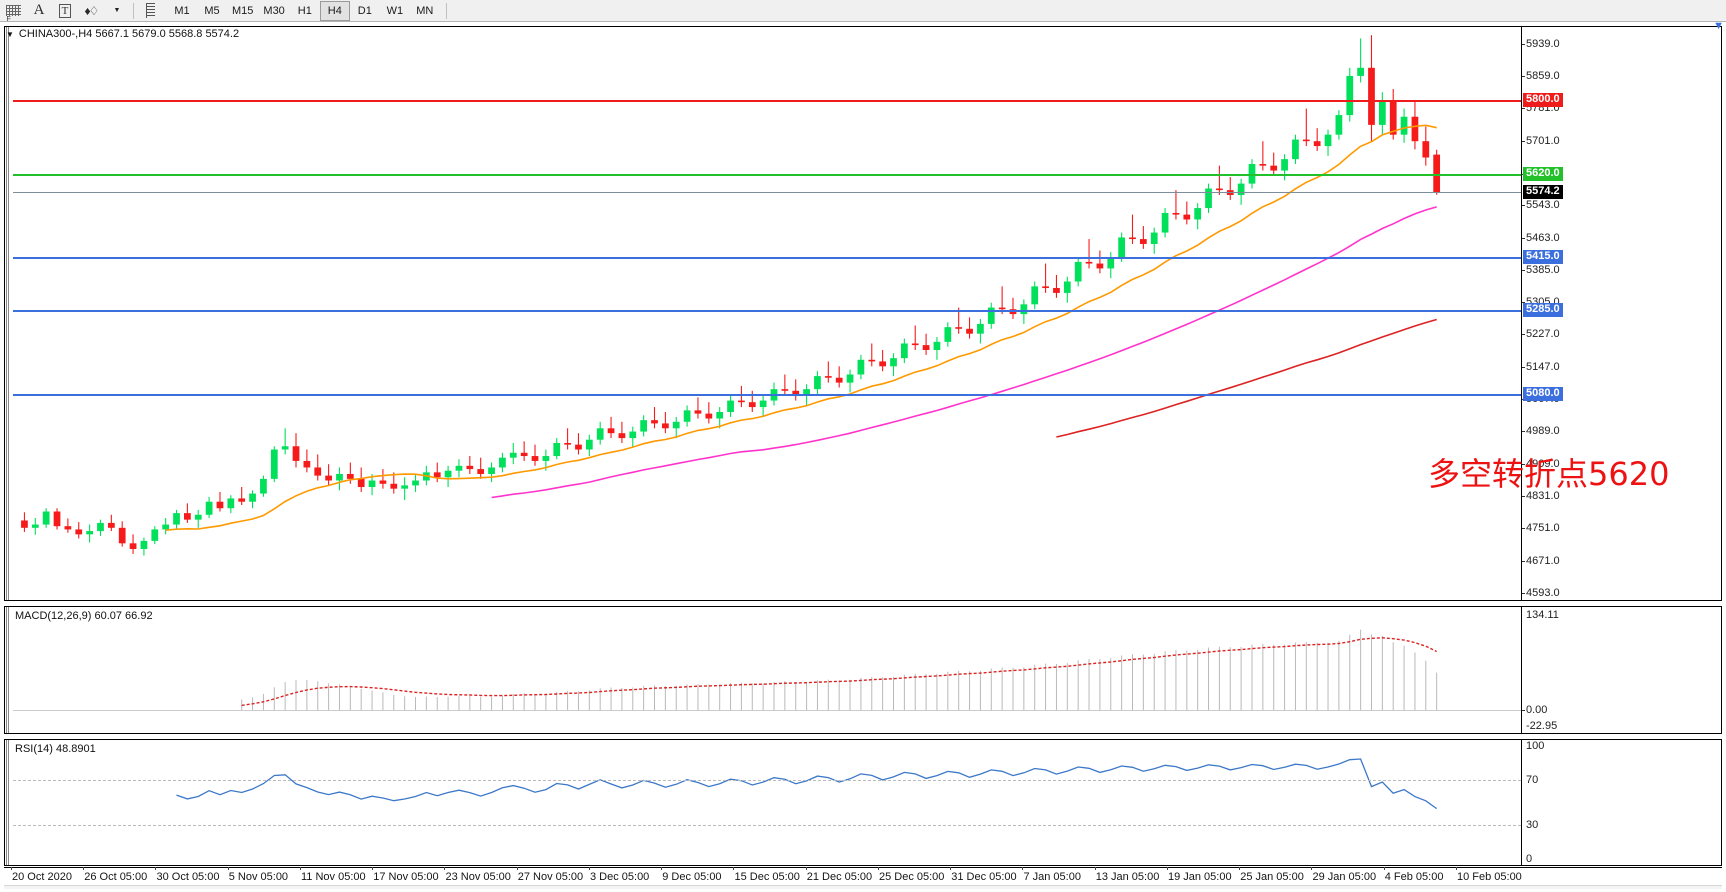 The height and width of the screenshot is (892, 1726). I want to click on time-label: 30 Oct 05:00, so click(187, 875).